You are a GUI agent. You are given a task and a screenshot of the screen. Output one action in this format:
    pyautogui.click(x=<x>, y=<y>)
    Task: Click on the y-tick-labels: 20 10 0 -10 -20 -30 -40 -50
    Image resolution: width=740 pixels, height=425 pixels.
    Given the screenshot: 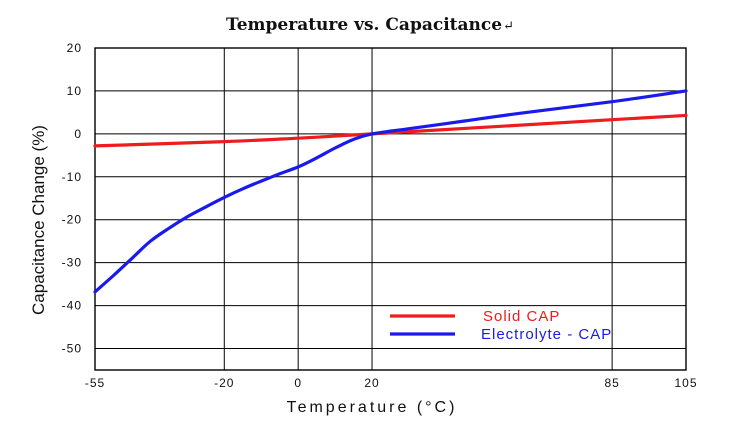 What is the action you would take?
    pyautogui.click(x=72, y=198)
    